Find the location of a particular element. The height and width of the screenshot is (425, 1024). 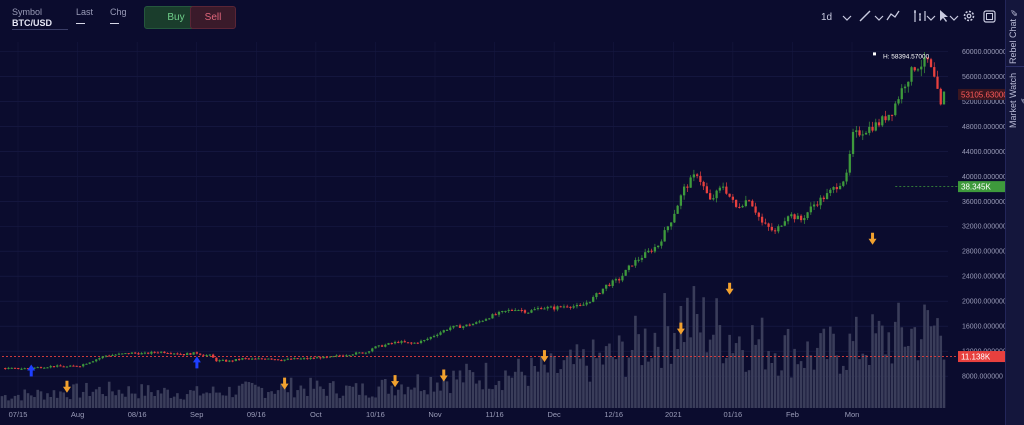

gear-icon is located at coordinates (969, 16).